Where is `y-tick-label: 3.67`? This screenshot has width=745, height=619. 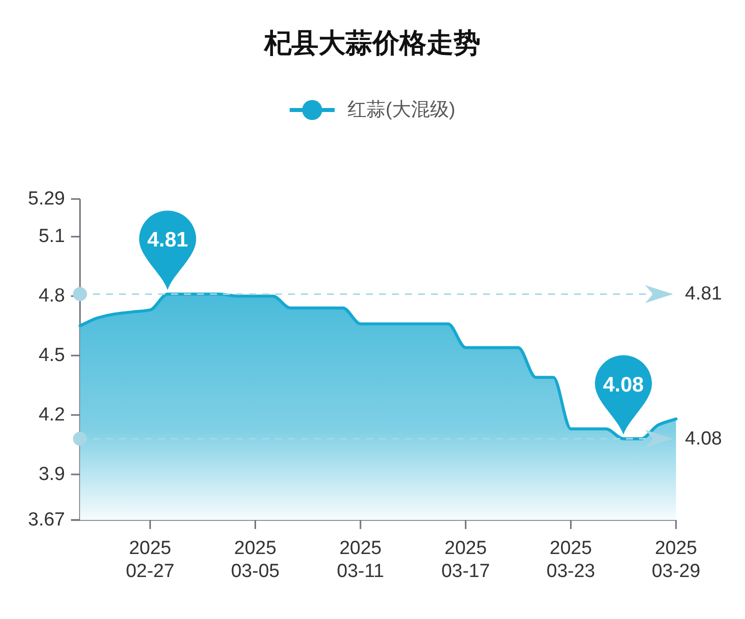 y-tick-label: 3.67 is located at coordinates (46, 520).